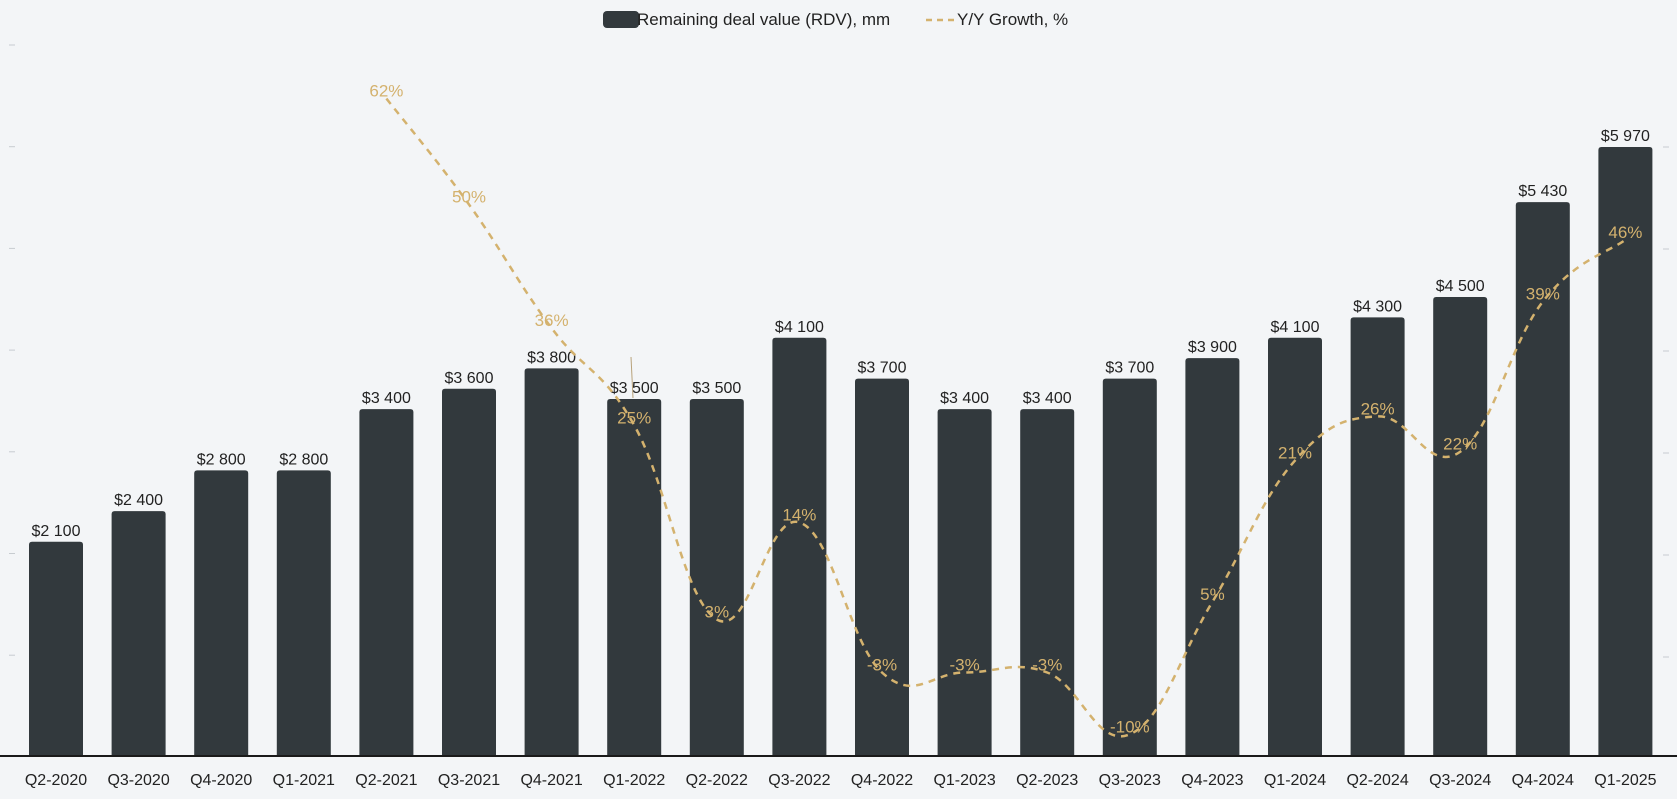 This screenshot has width=1677, height=799. What do you see at coordinates (138, 500) in the screenshot?
I see `bar-value-label: $2 400` at bounding box center [138, 500].